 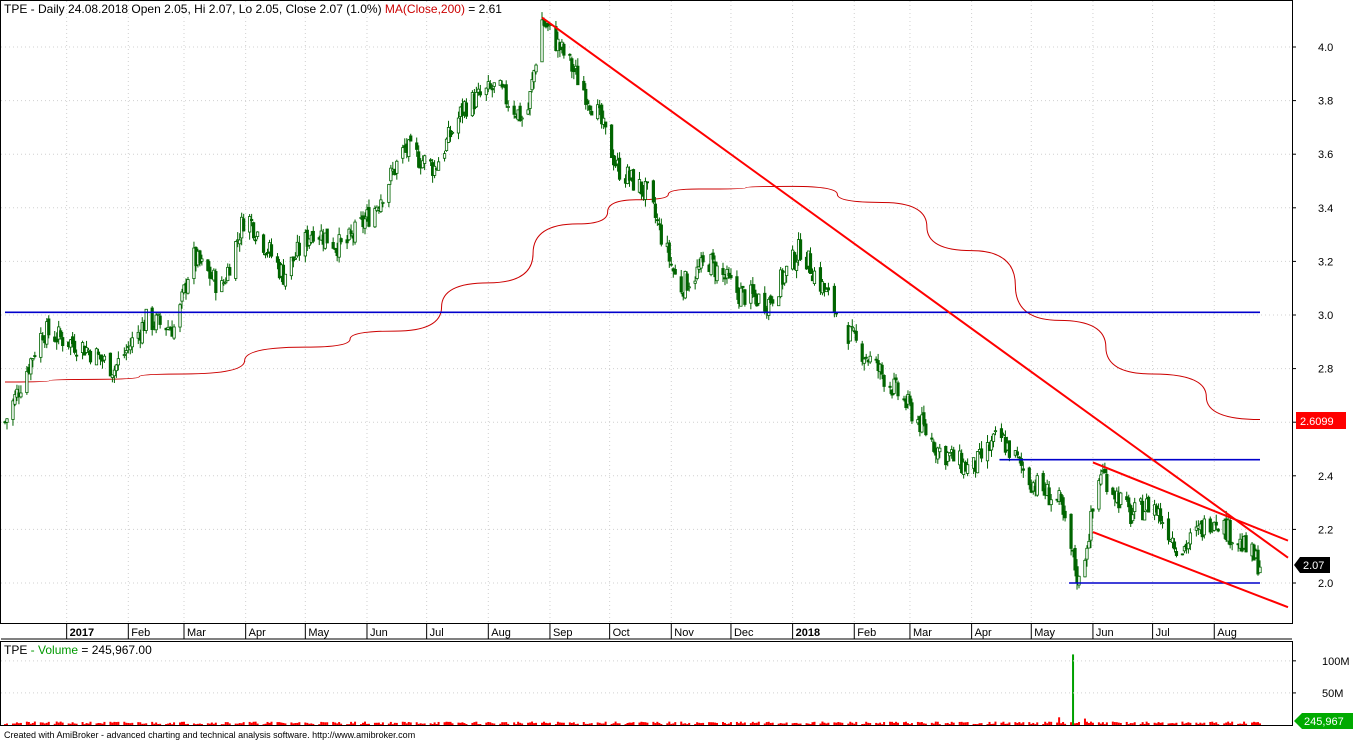 I want to click on close-badge-text: 2.07, so click(x=1313, y=566).